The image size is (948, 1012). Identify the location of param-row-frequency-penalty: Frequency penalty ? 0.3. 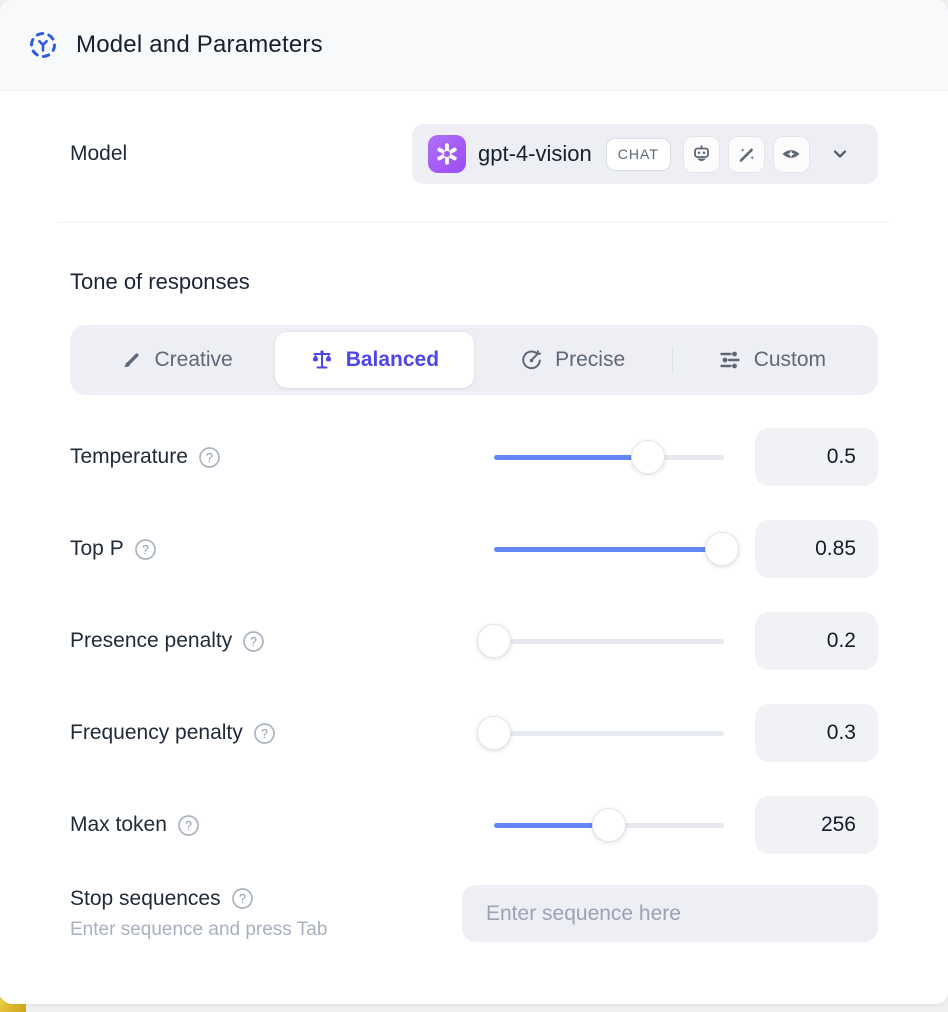
(474, 733).